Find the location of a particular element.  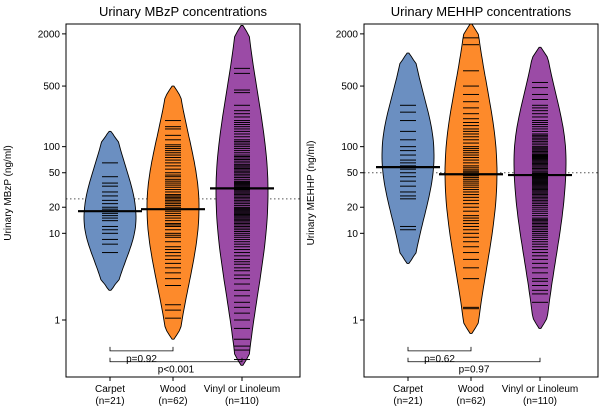

y-axis-label: Urinary MBzP (ng/ml) is located at coordinates (8, 192).